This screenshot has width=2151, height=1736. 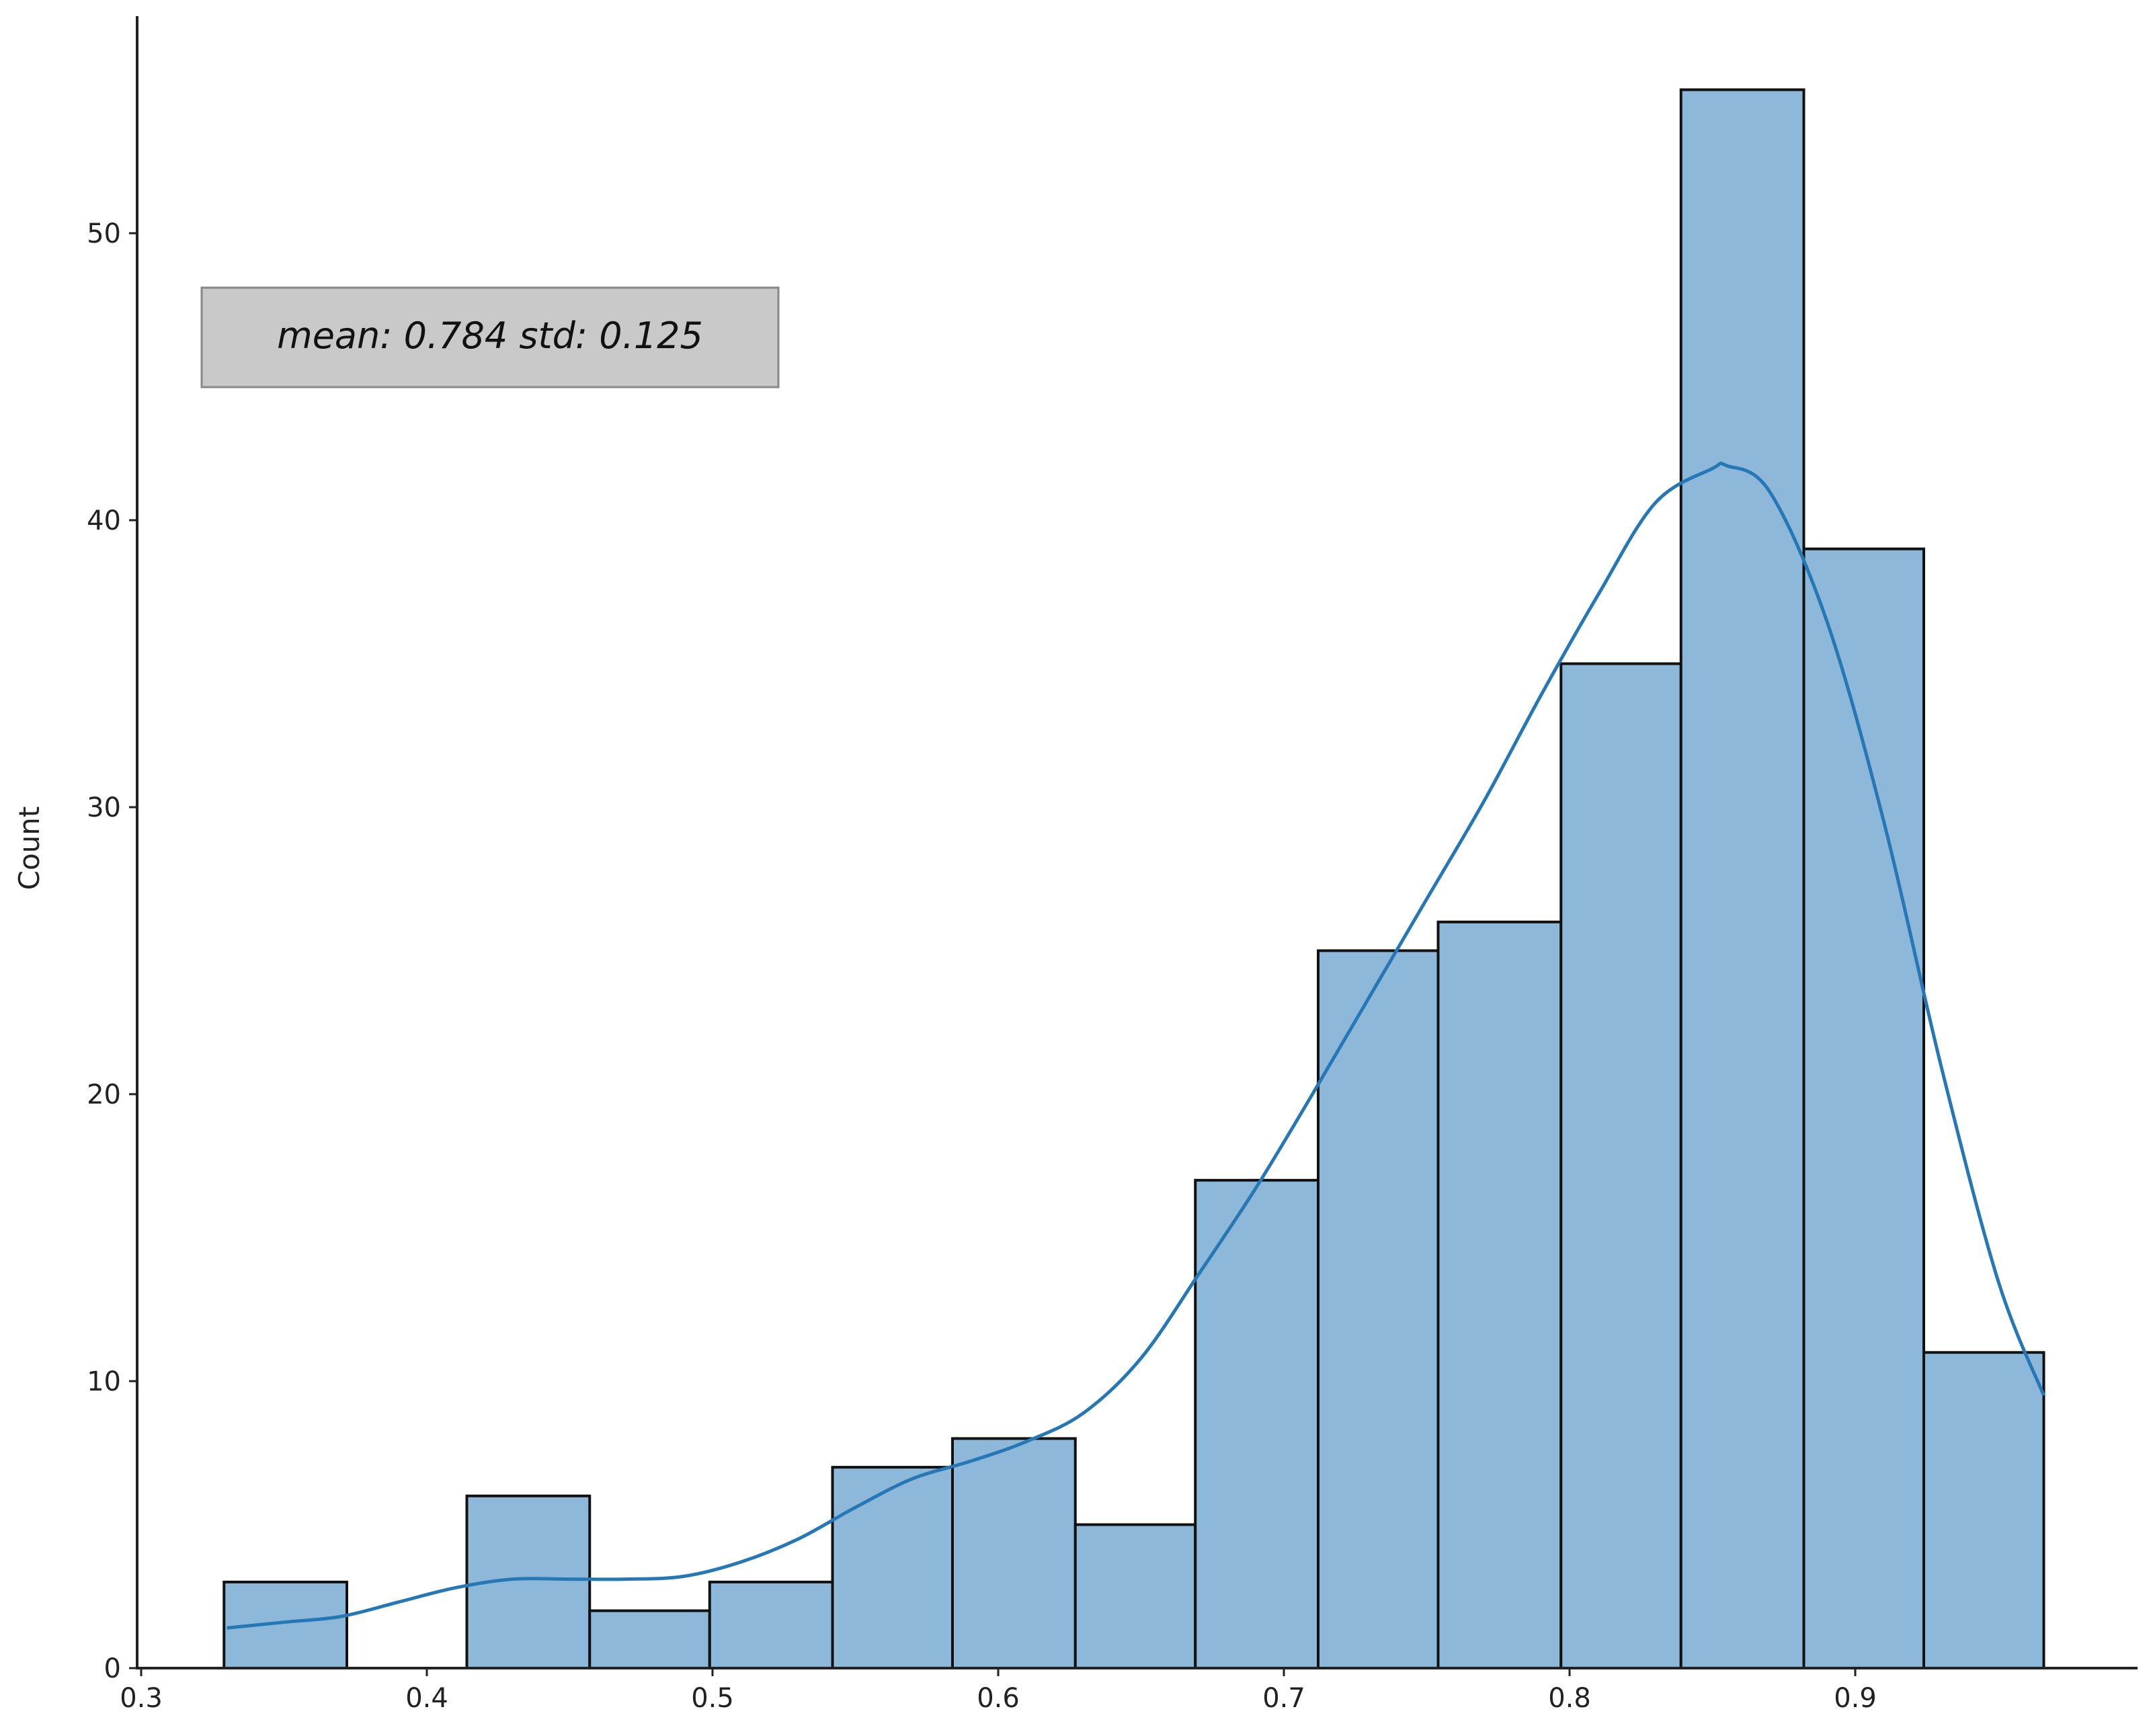 What do you see at coordinates (30, 849) in the screenshot?
I see `y-axis-title: Count` at bounding box center [30, 849].